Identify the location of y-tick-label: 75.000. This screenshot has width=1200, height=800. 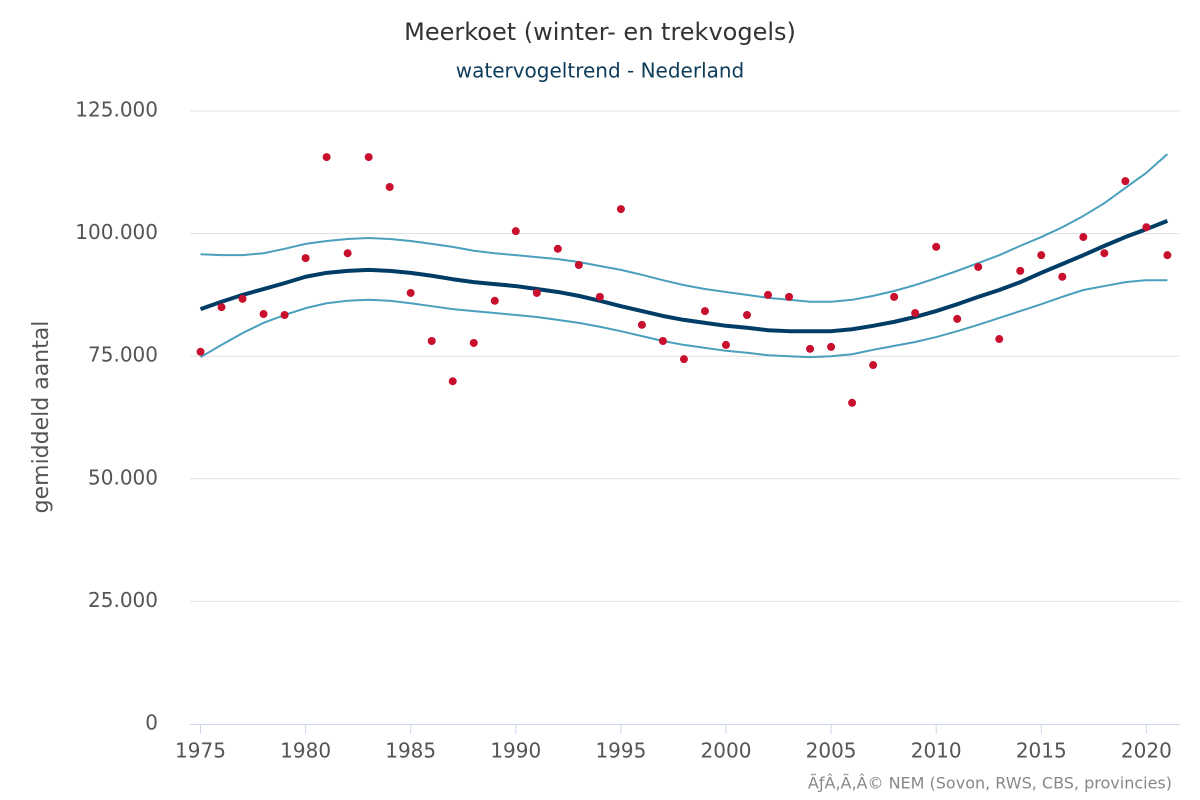
(123, 355).